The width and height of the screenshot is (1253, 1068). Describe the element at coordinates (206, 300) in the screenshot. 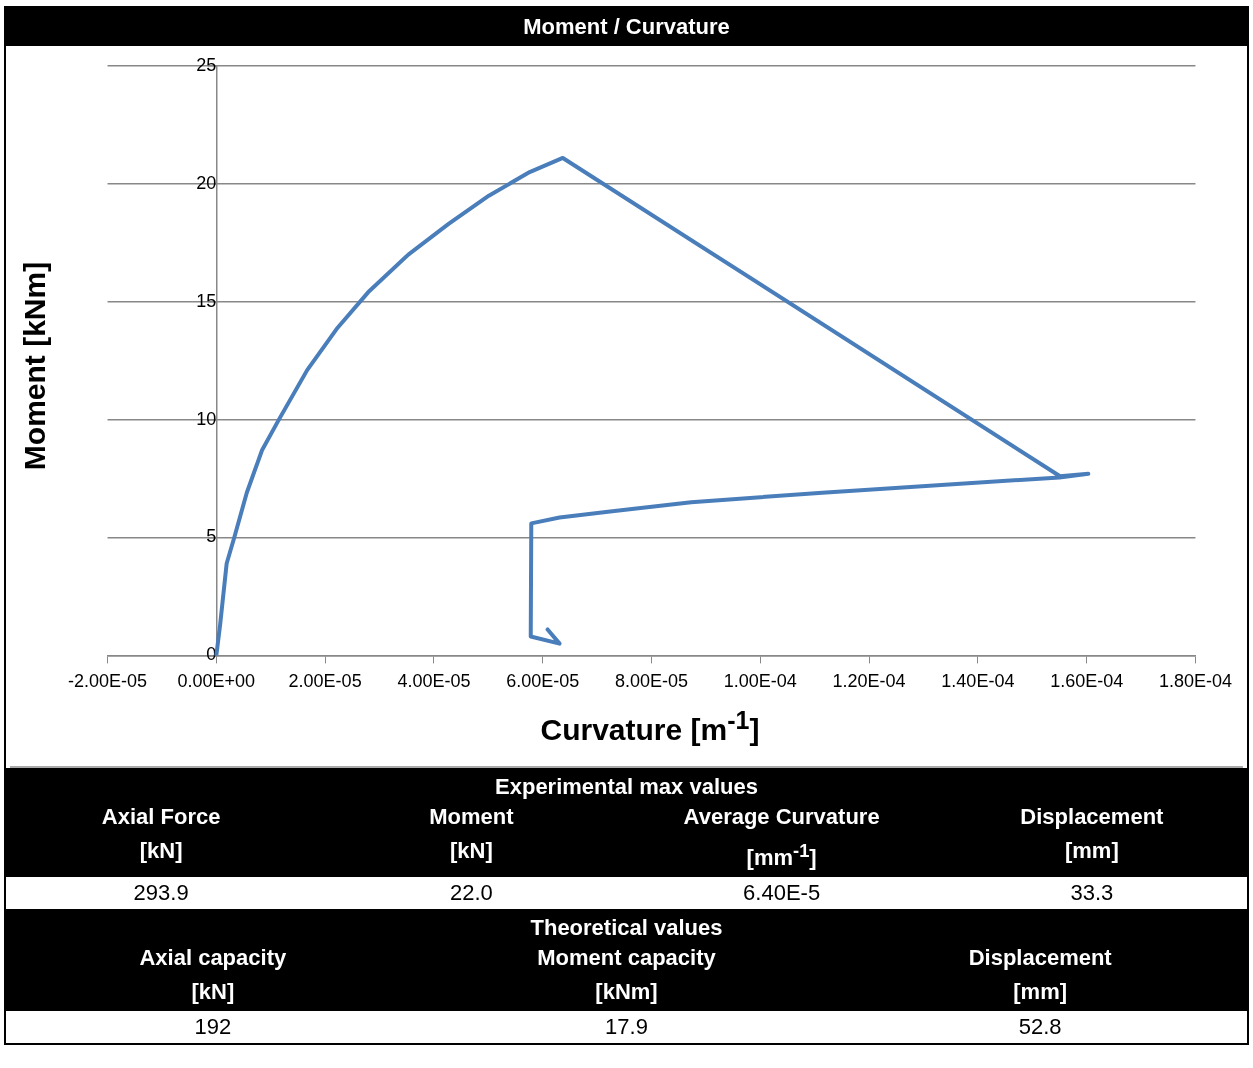

I see `y-tick-label: 15` at that location.